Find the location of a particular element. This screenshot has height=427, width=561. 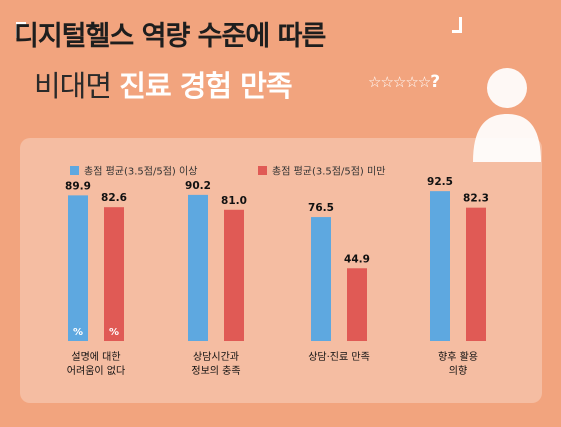

category-label-3-line-1: 상담·진료 만족 is located at coordinates (339, 357).